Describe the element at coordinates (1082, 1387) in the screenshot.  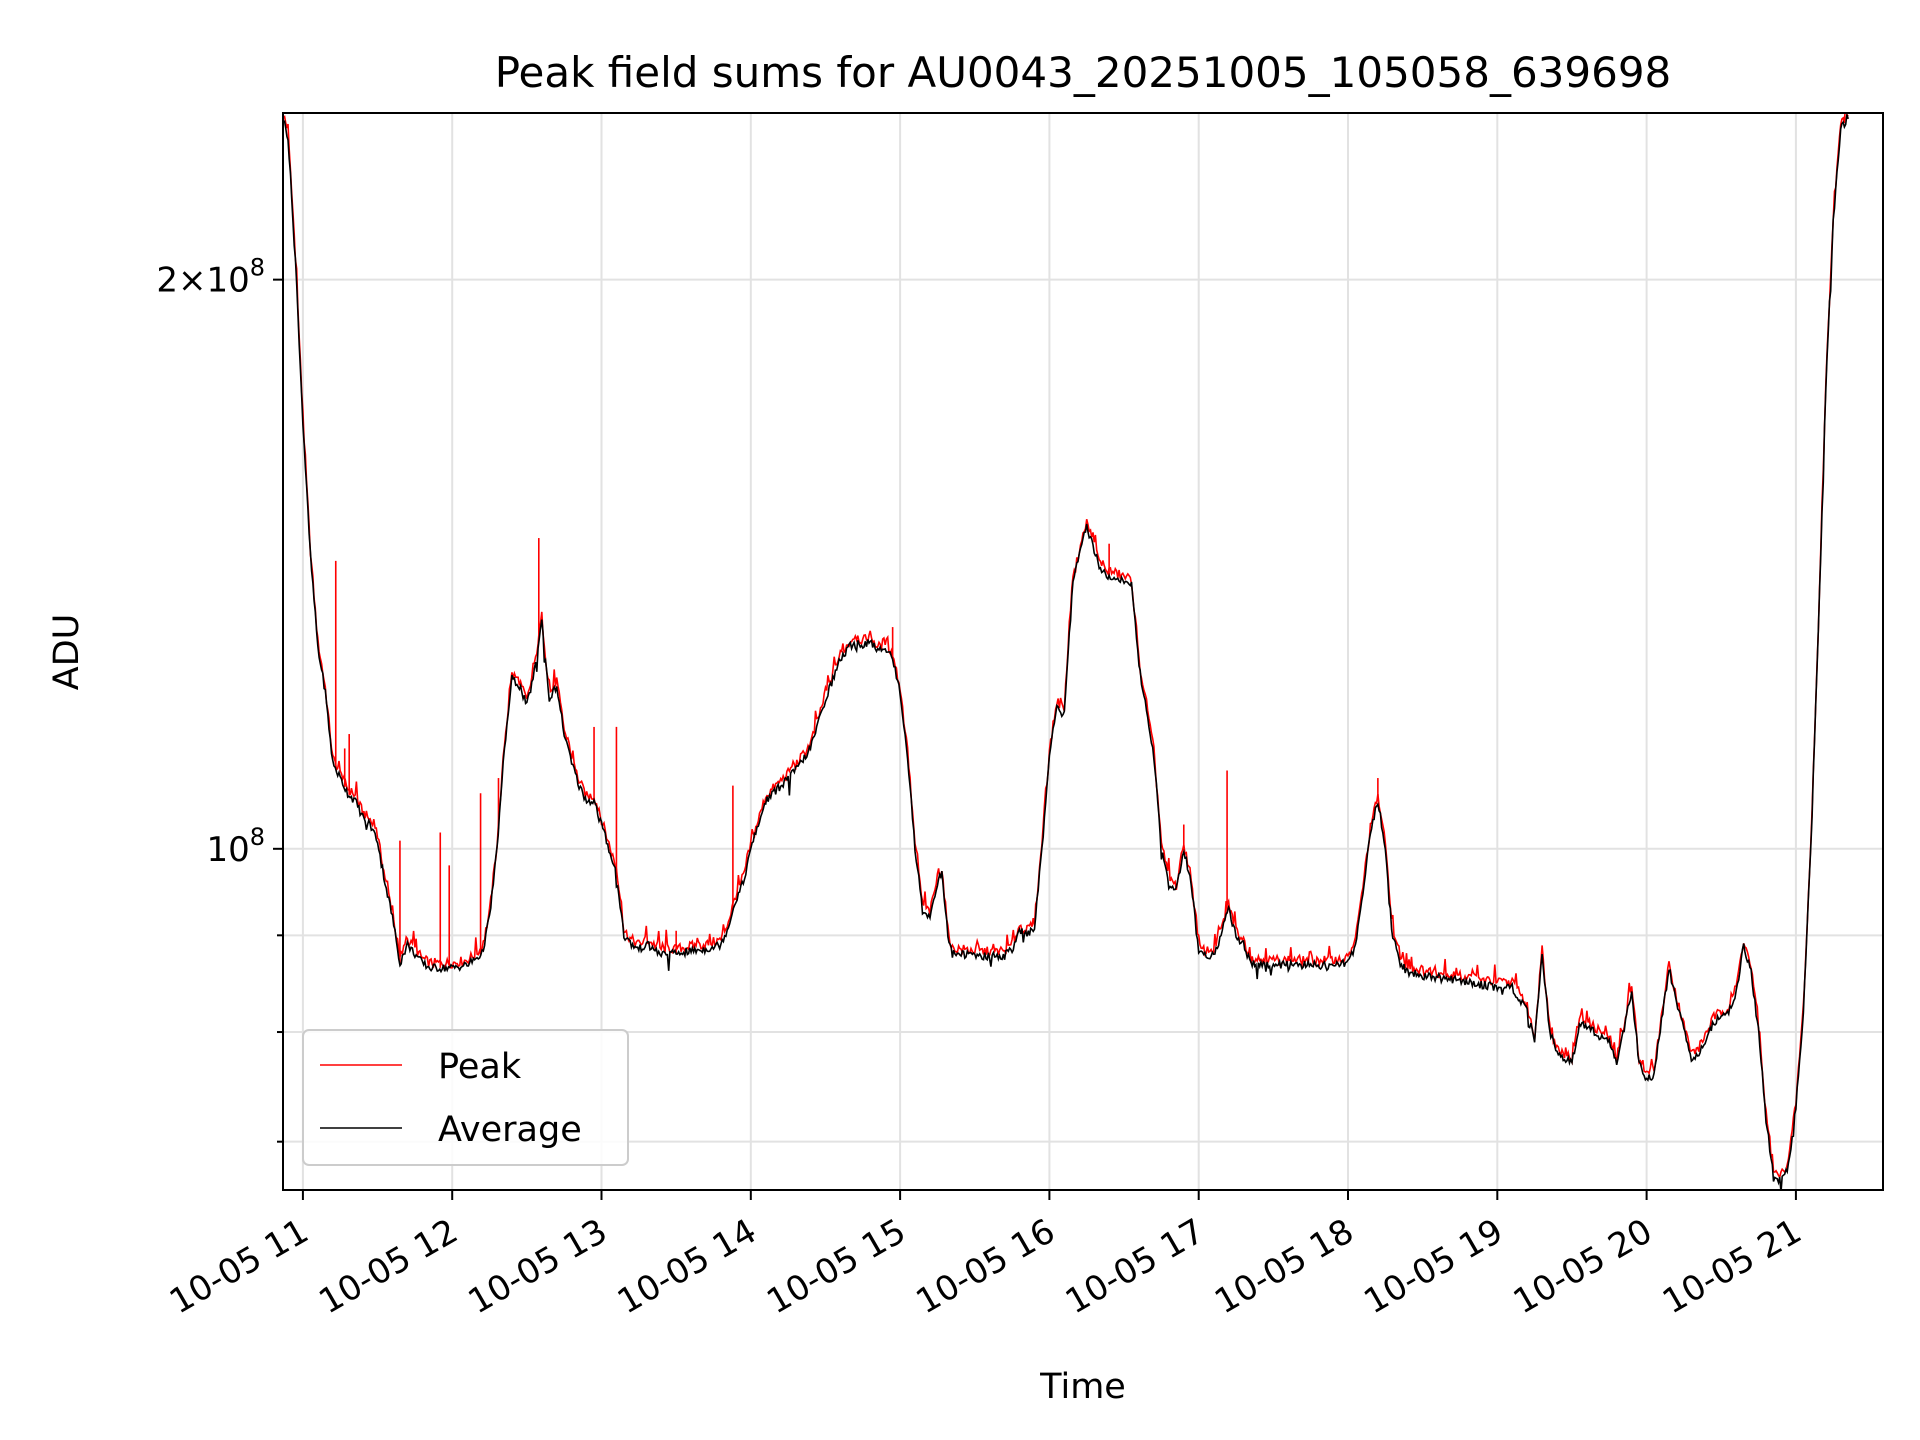
I see `x-axis-label: Time` at that location.